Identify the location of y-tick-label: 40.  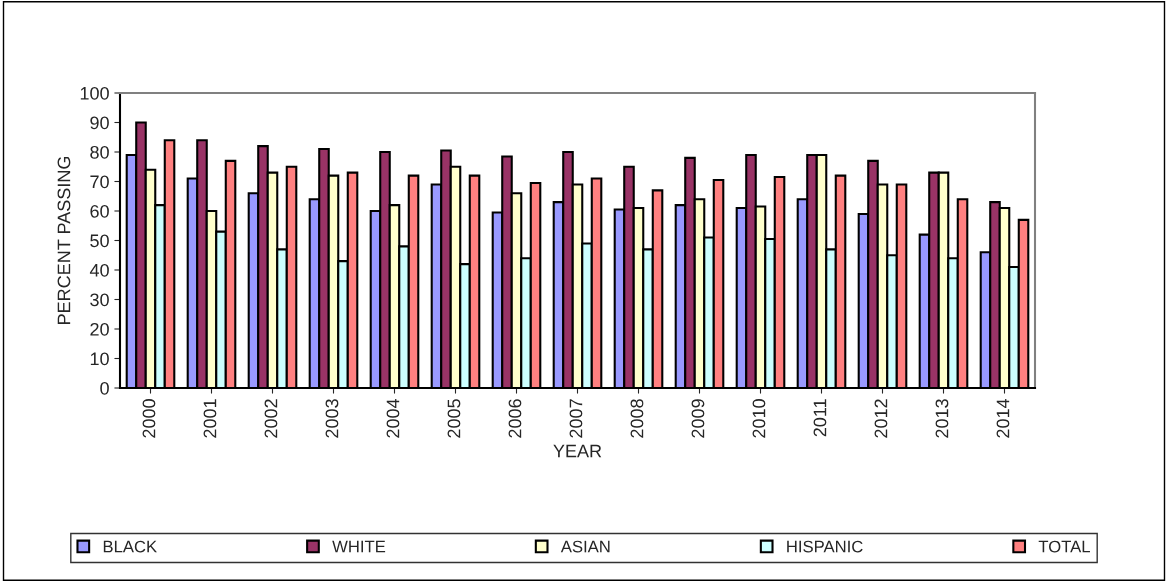
(99, 270).